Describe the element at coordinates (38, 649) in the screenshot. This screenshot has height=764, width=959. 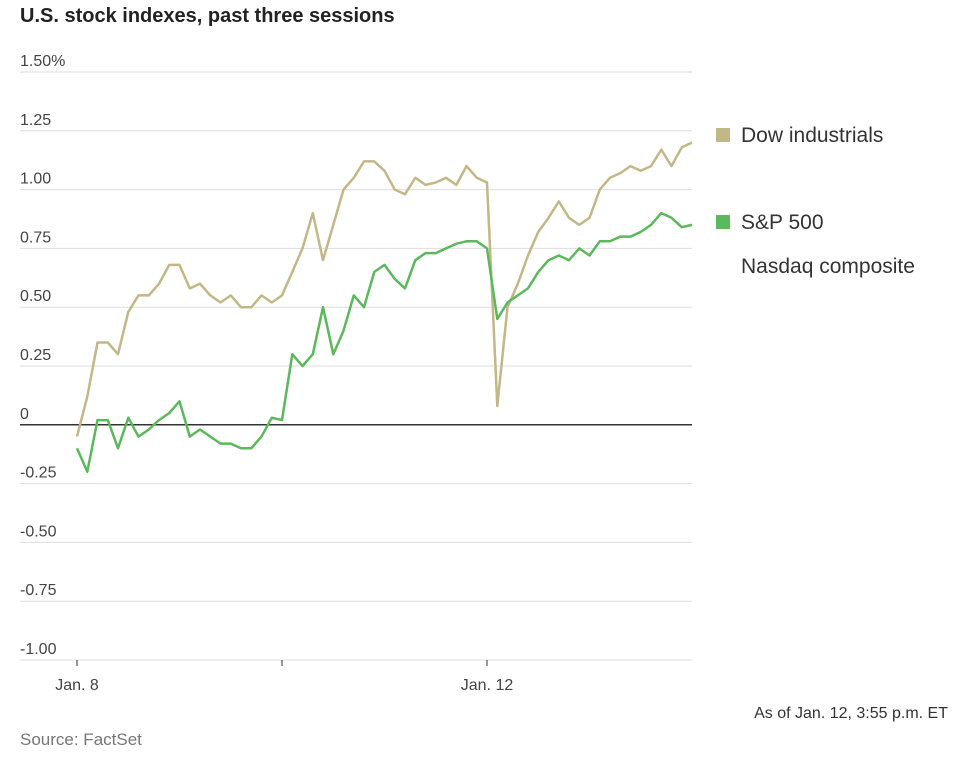
I see `y-tick-label: -1.00` at that location.